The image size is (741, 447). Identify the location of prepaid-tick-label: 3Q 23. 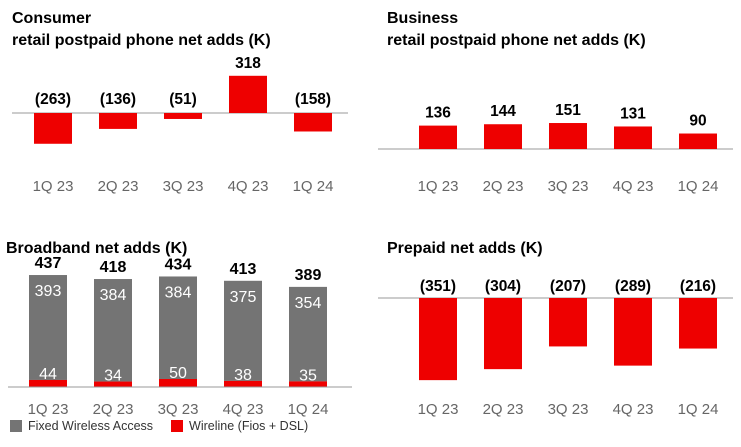
(568, 409).